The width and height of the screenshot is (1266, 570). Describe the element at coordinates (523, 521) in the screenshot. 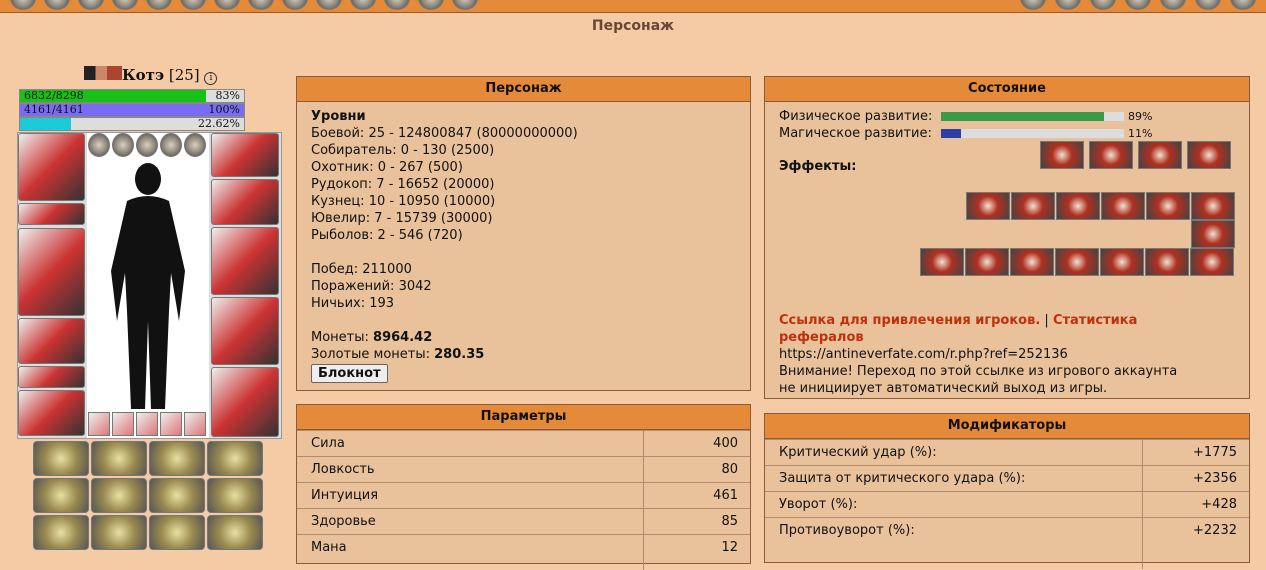

I see `table-row: Здоровье 85` at that location.